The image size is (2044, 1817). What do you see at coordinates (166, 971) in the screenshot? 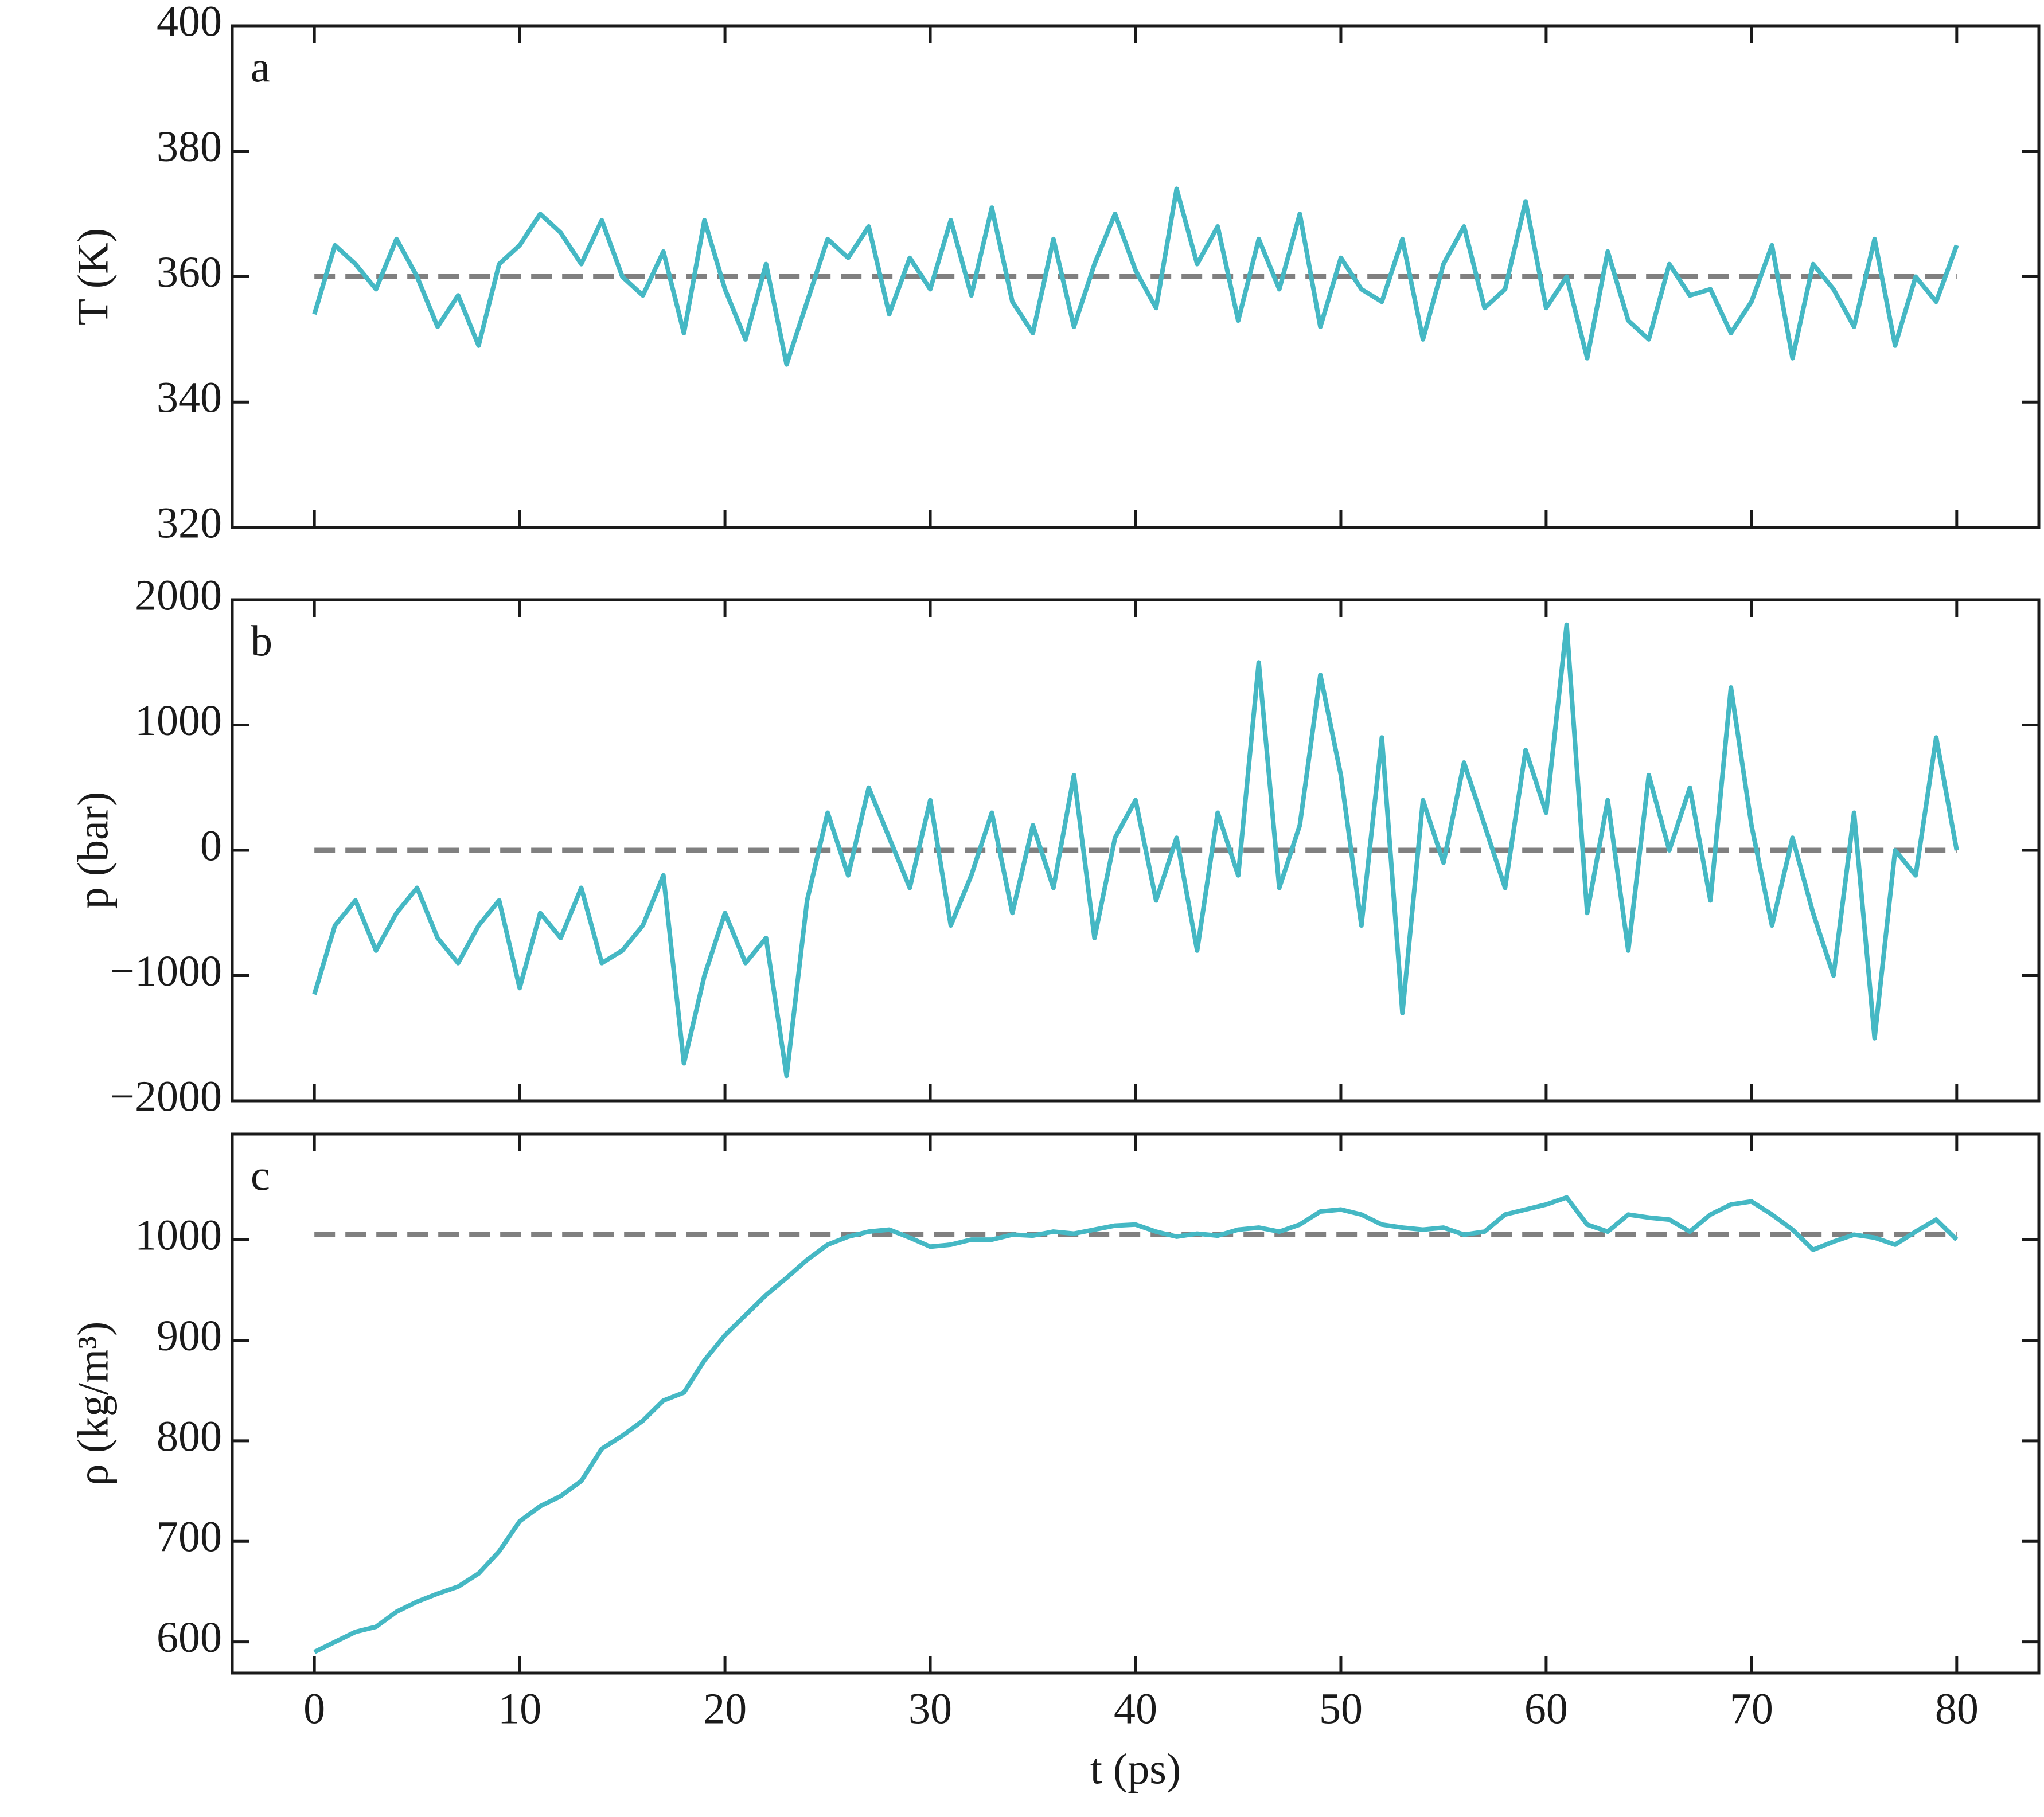
I see `y-tick-label: −1000` at bounding box center [166, 971].